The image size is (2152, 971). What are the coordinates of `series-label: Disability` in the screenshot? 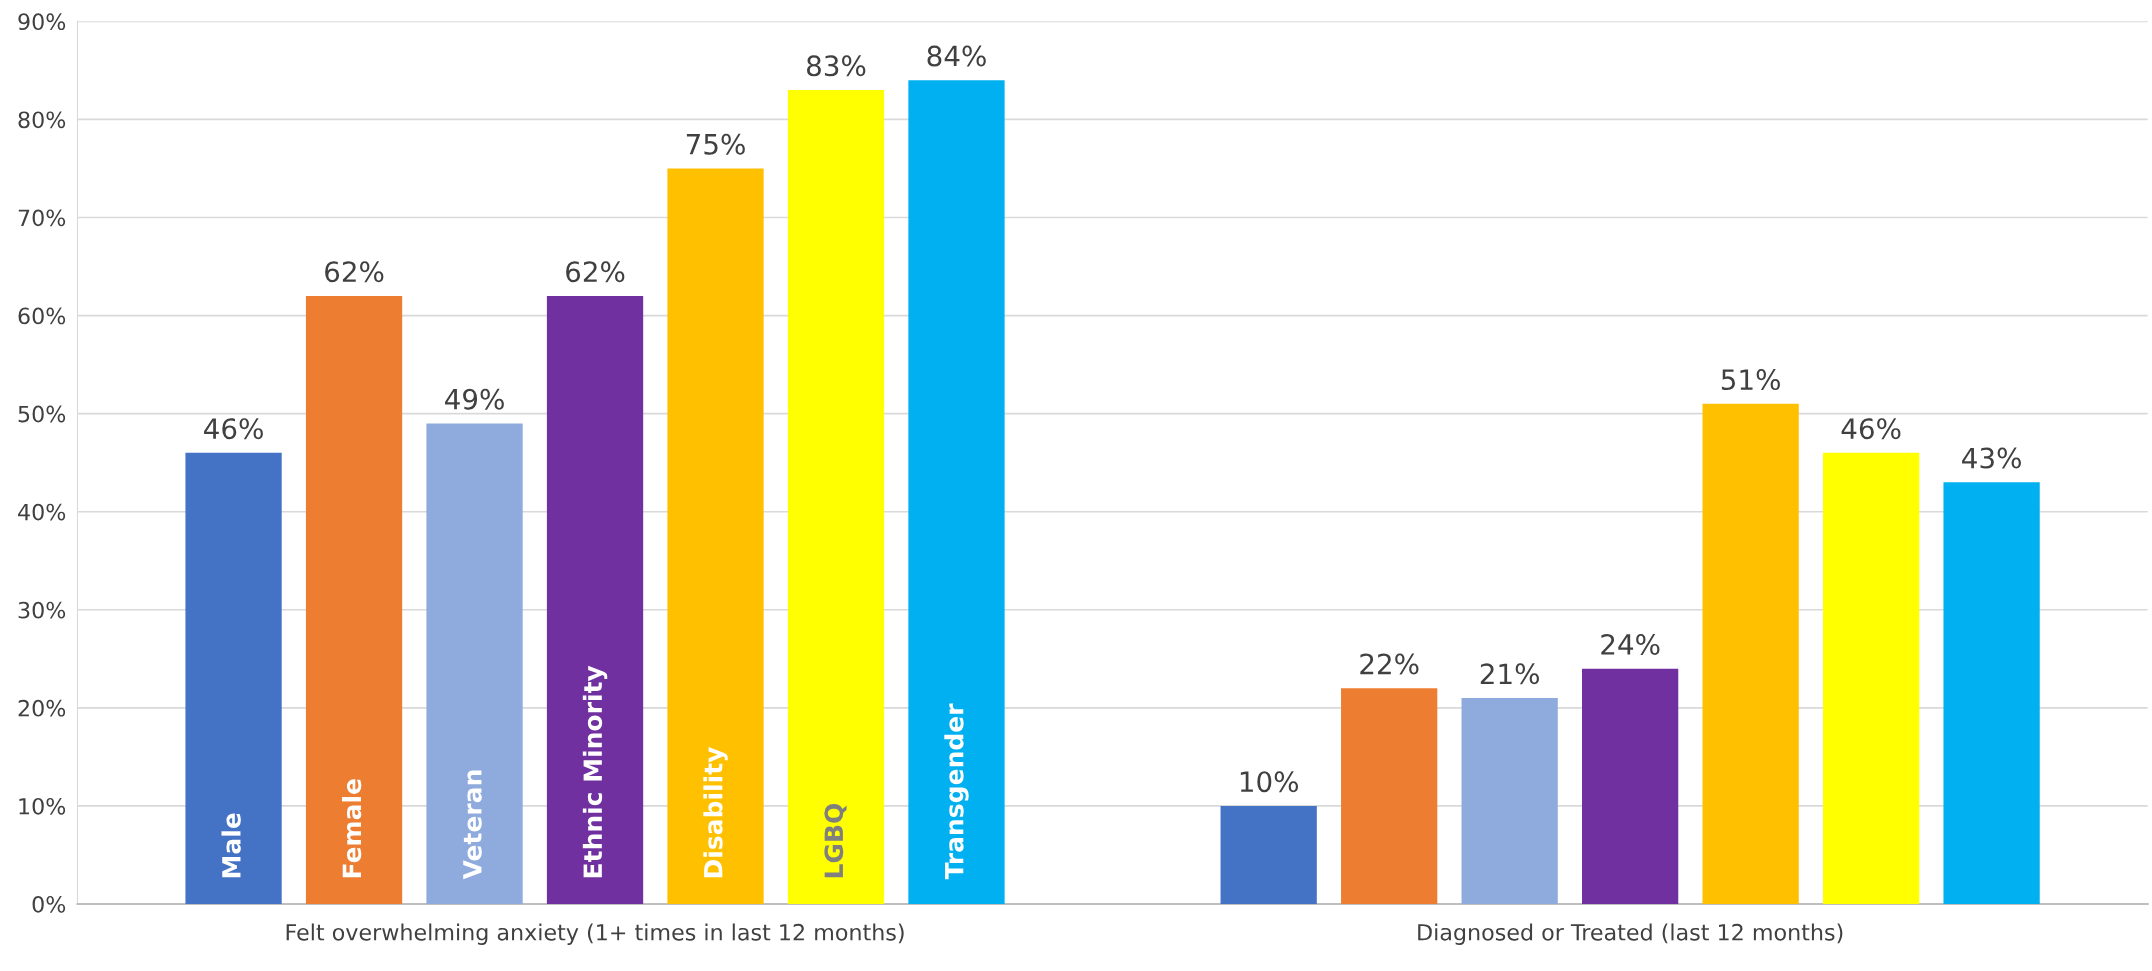 It's located at (715, 812).